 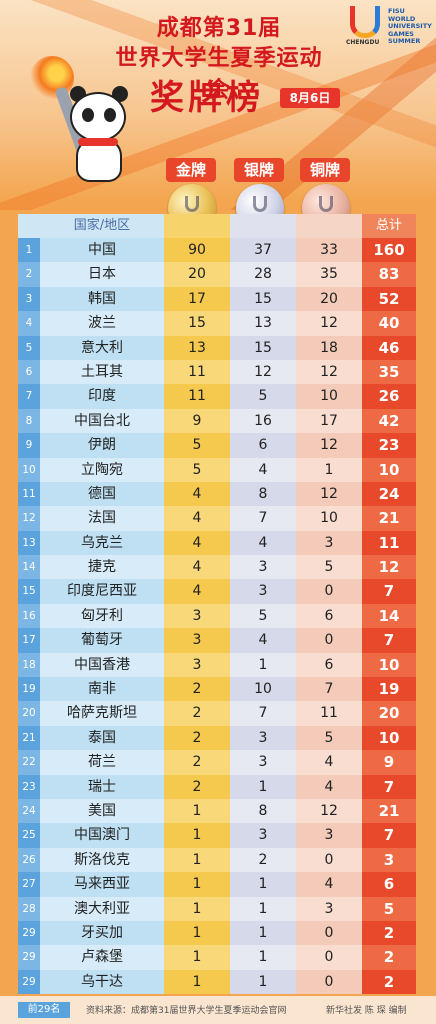 What do you see at coordinates (389, 981) in the screenshot?
I see `cell-total: 2` at bounding box center [389, 981].